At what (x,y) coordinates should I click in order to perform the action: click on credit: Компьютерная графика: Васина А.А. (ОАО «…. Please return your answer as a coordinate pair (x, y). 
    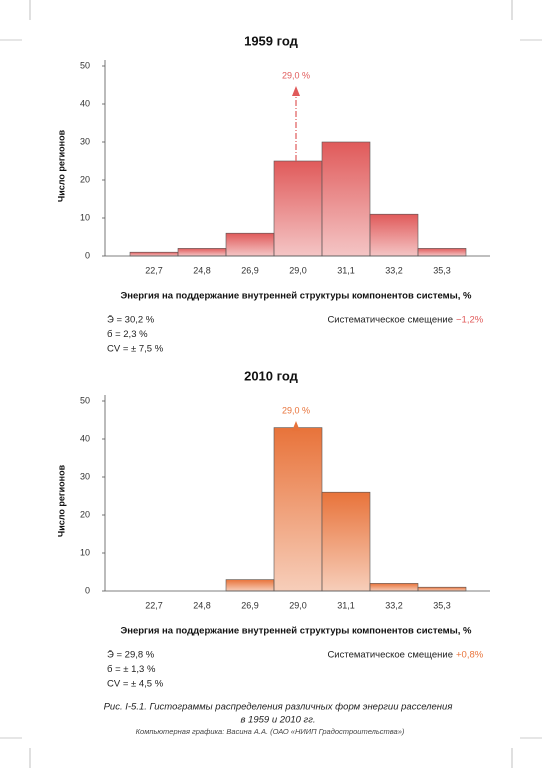
    Looking at the image, I should click on (270, 731).